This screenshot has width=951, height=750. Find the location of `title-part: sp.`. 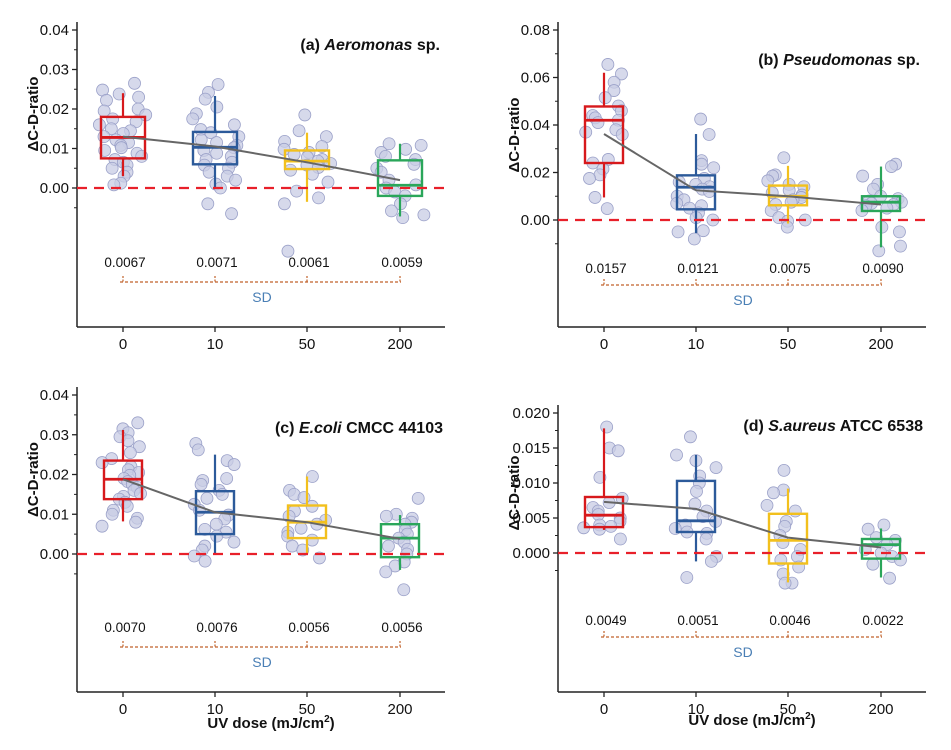

title-part: sp. is located at coordinates (426, 45).